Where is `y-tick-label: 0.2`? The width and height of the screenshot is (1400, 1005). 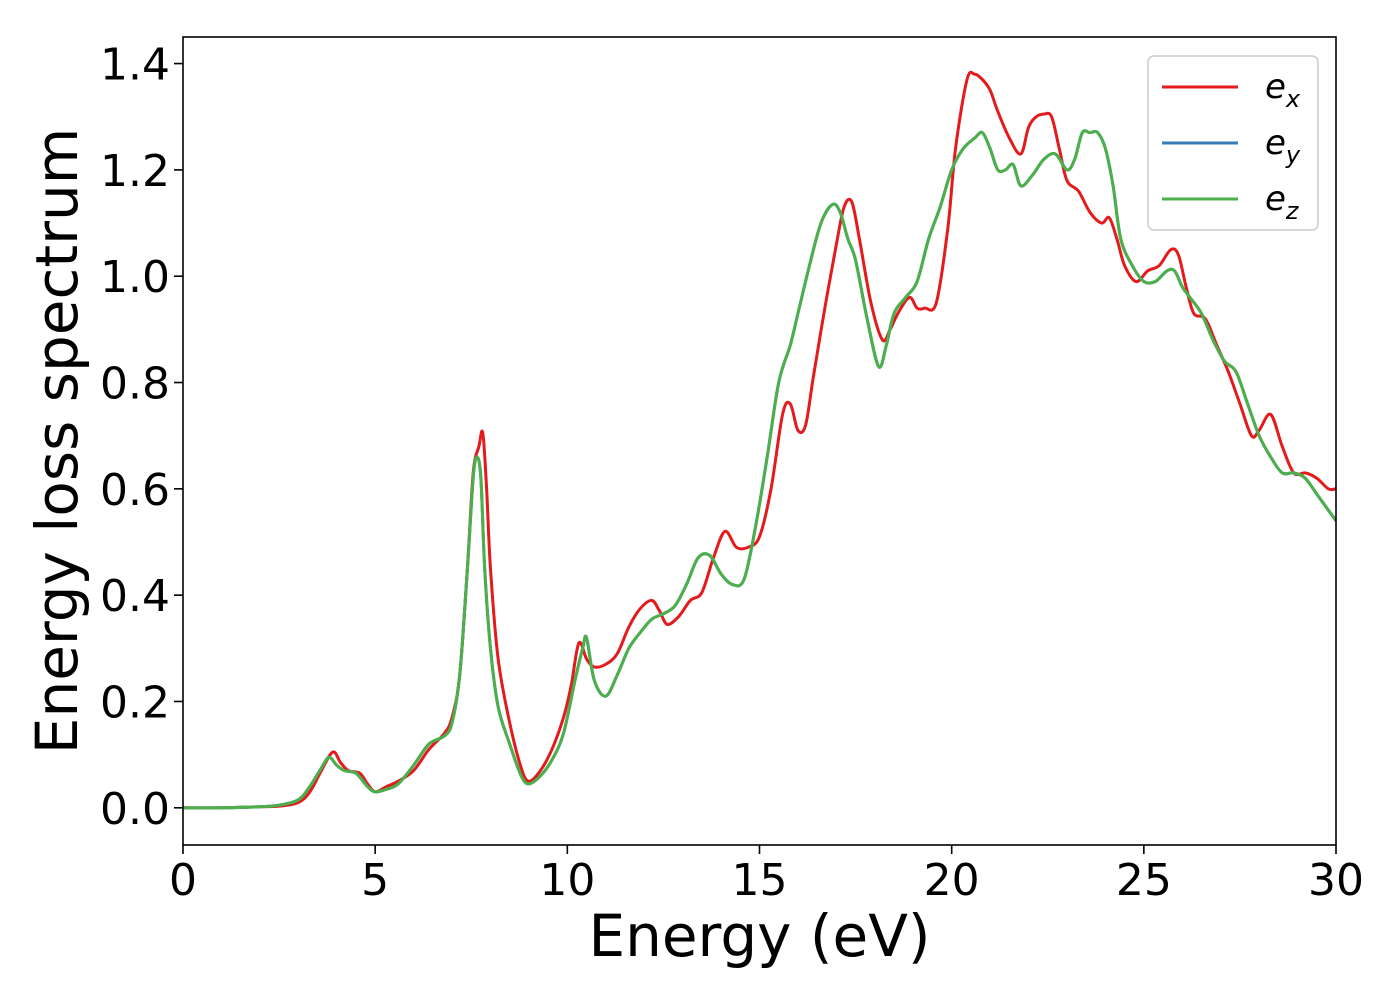 y-tick-label: 0.2 is located at coordinates (135, 702).